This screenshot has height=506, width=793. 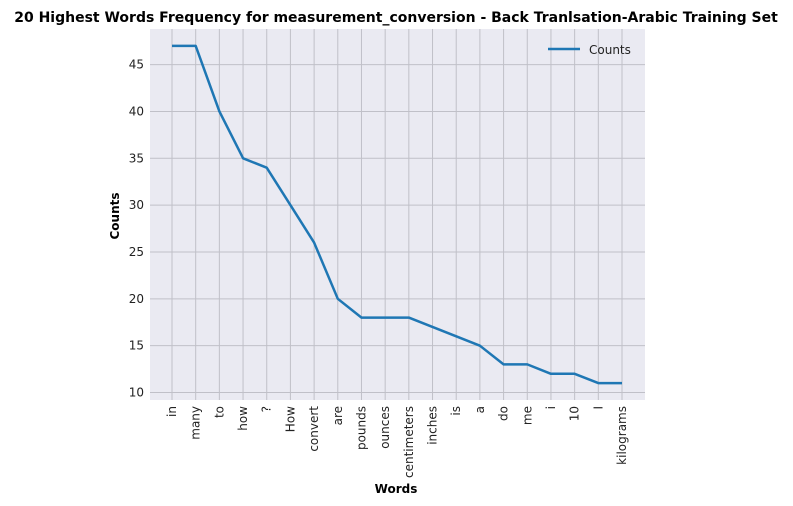 I want to click on y-axis-label: Counts, so click(x=115, y=215).